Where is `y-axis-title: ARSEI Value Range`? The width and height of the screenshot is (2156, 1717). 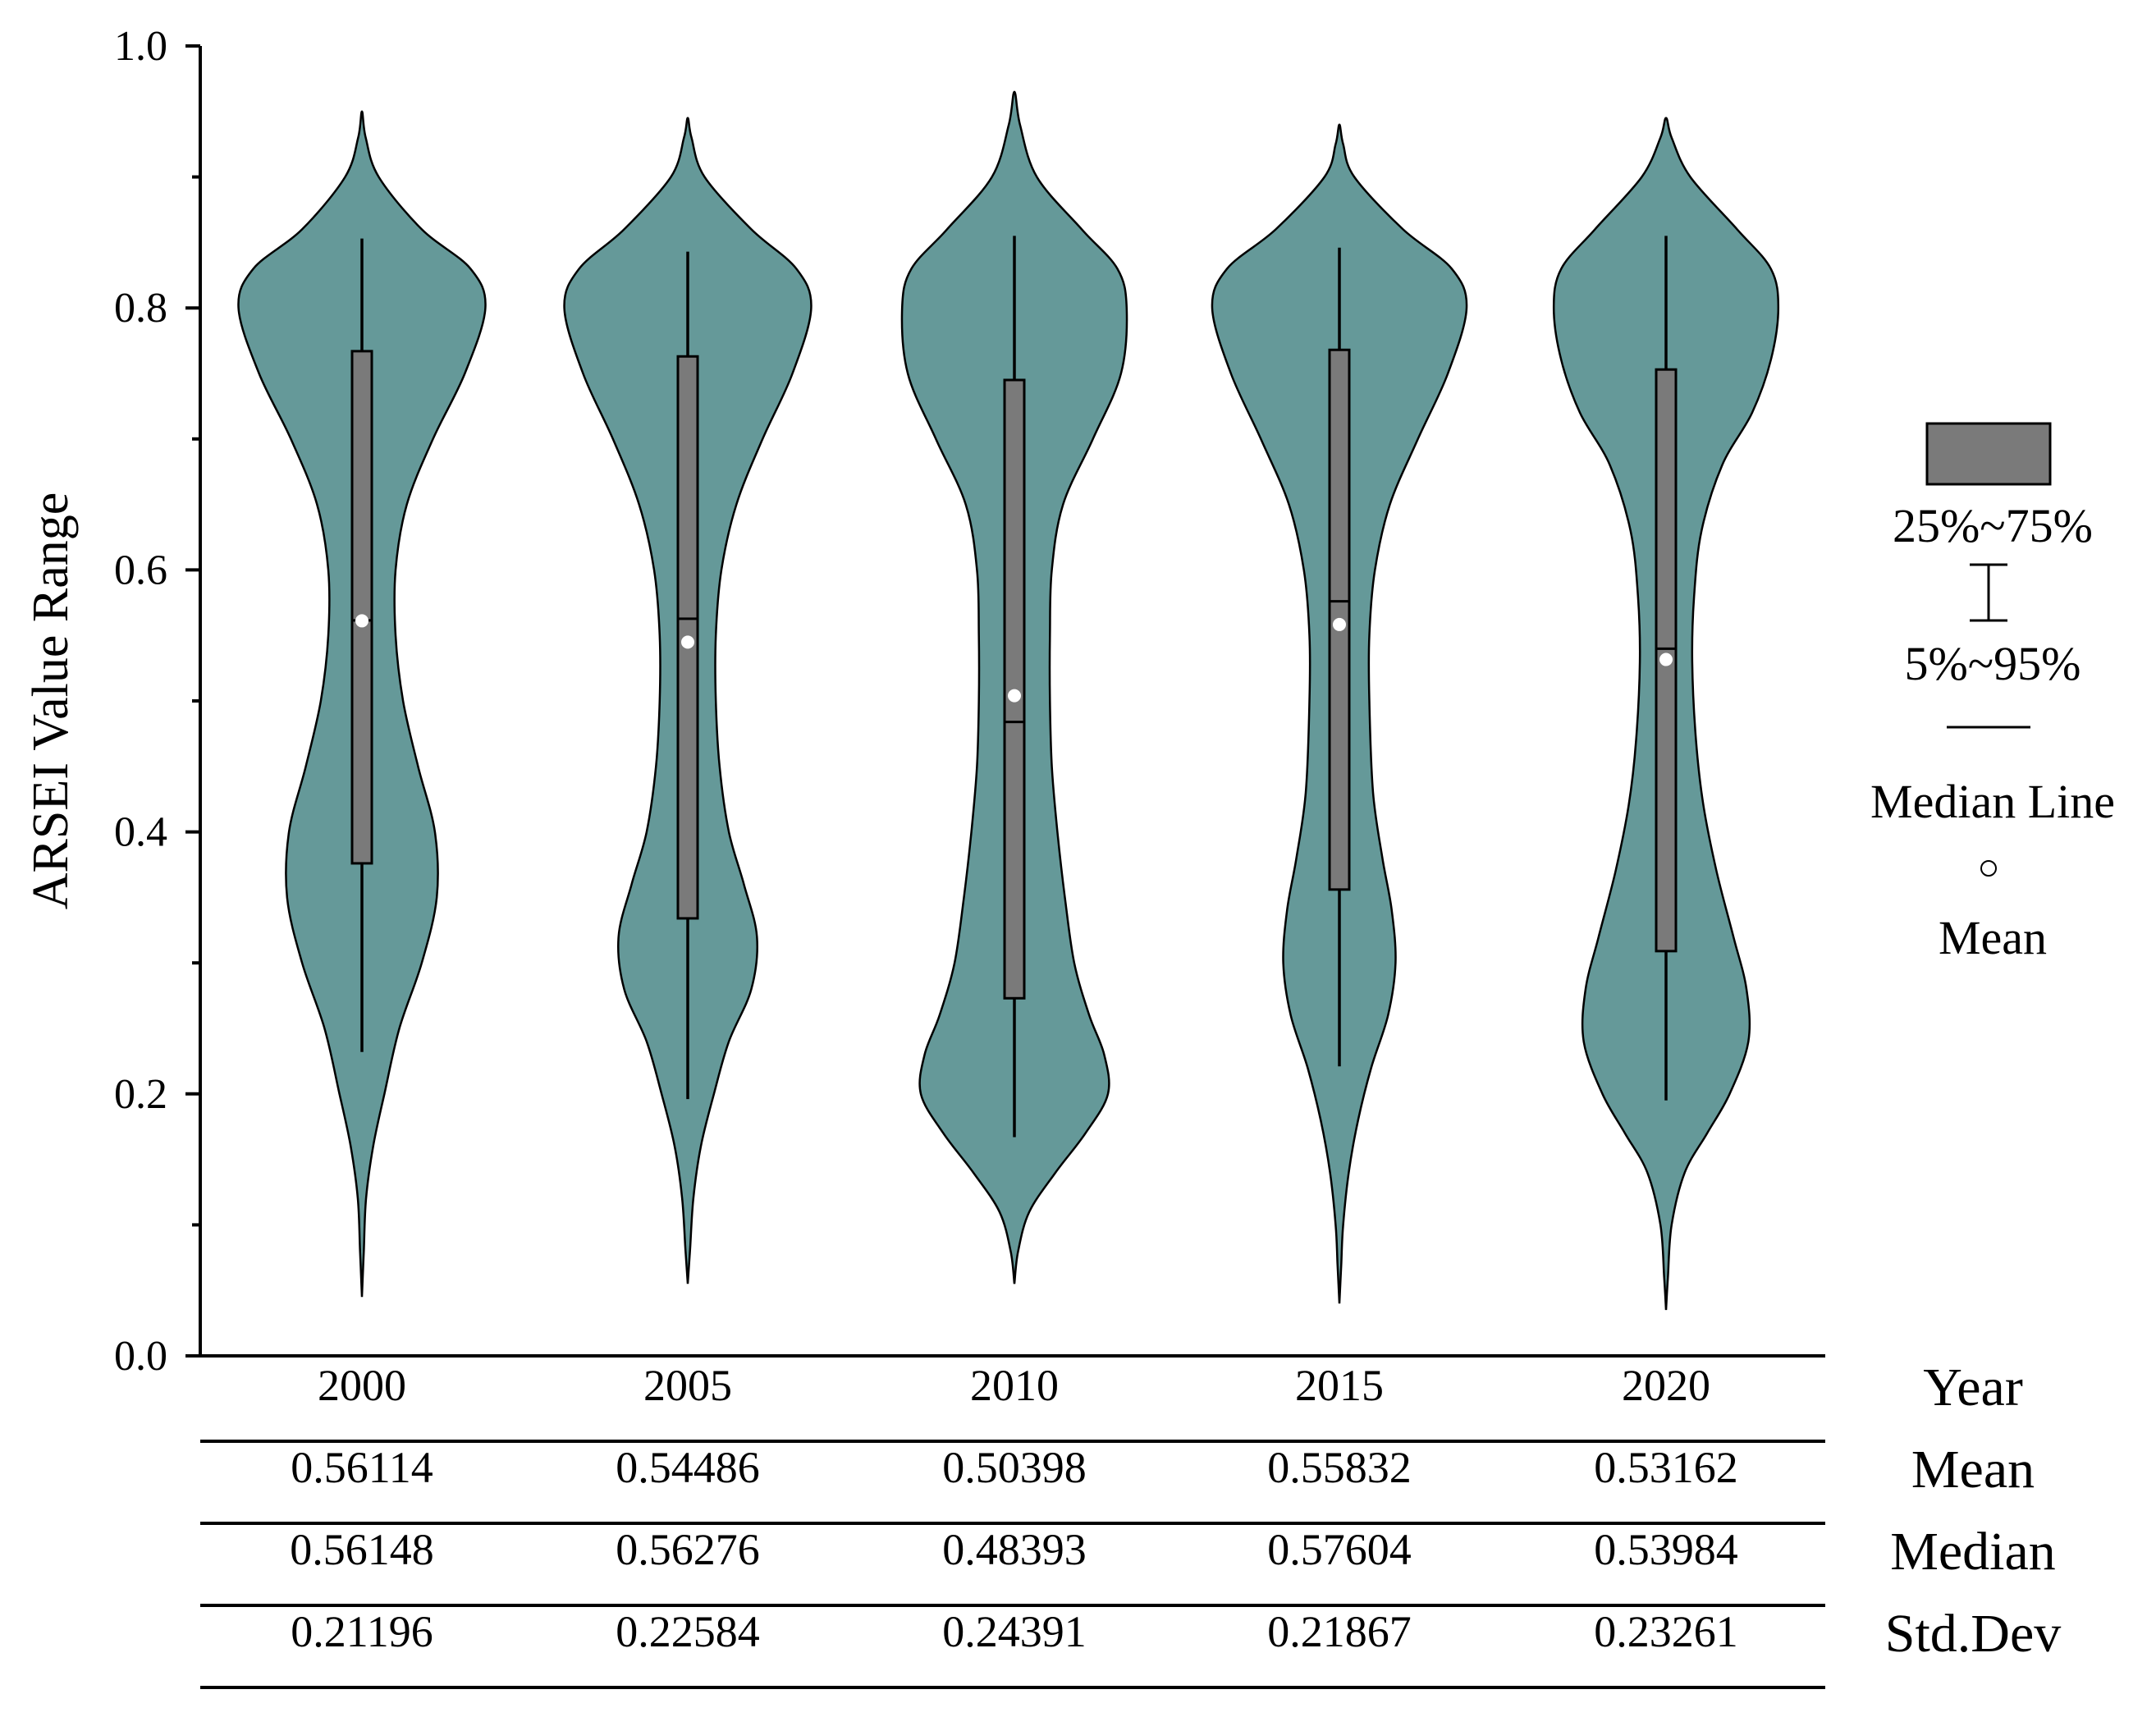
y-axis-title: ARSEI Value Range is located at coordinates (51, 701).